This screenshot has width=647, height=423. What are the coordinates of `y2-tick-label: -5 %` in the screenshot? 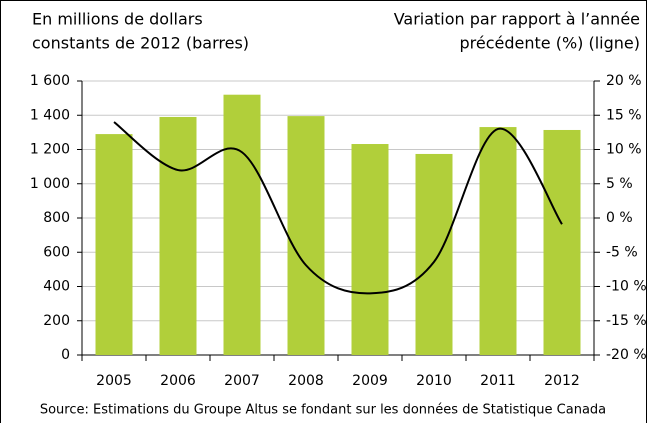 It's located at (622, 252).